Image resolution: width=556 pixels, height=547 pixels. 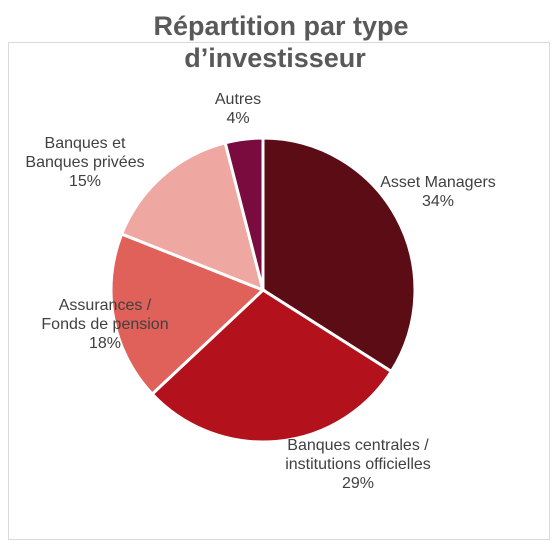 What do you see at coordinates (438, 201) in the screenshot?
I see `value-label: 34%` at bounding box center [438, 201].